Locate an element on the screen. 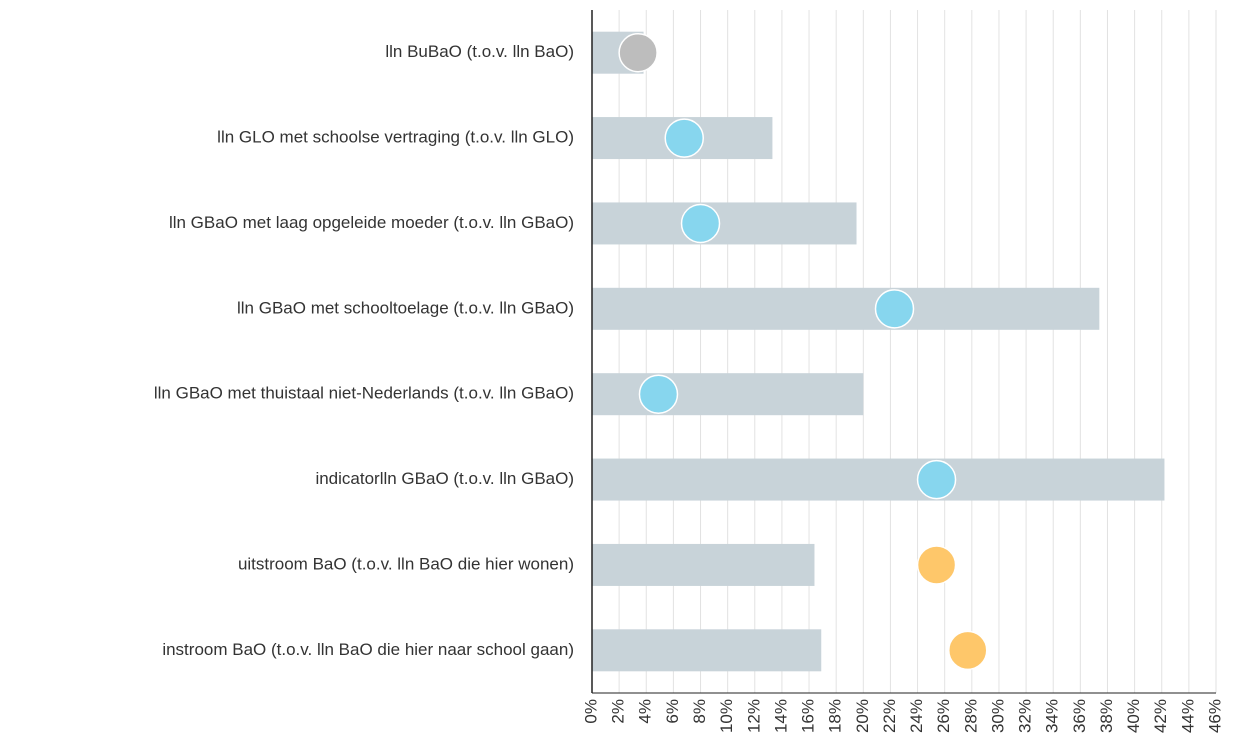 The height and width of the screenshot is (756, 1242). x-tick-label: 36% is located at coordinates (1079, 716).